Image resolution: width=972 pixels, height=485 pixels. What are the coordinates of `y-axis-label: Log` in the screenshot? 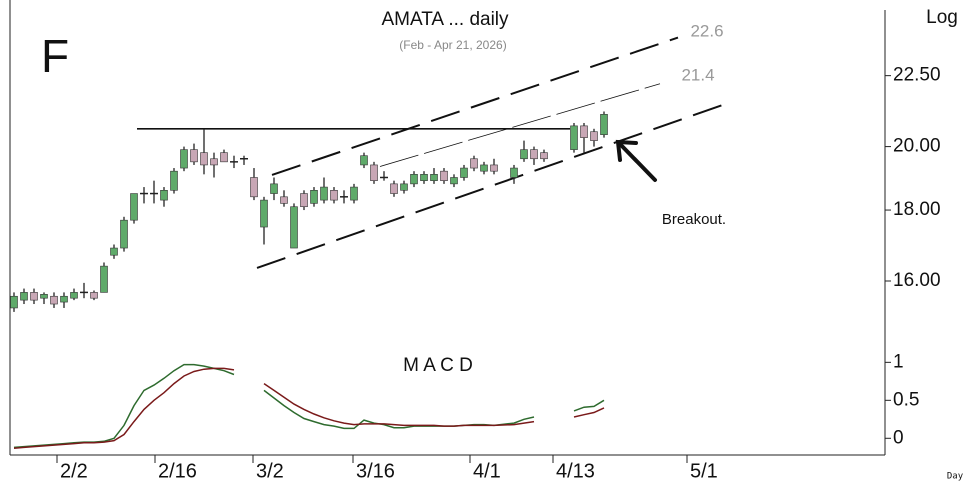 It's located at (942, 17).